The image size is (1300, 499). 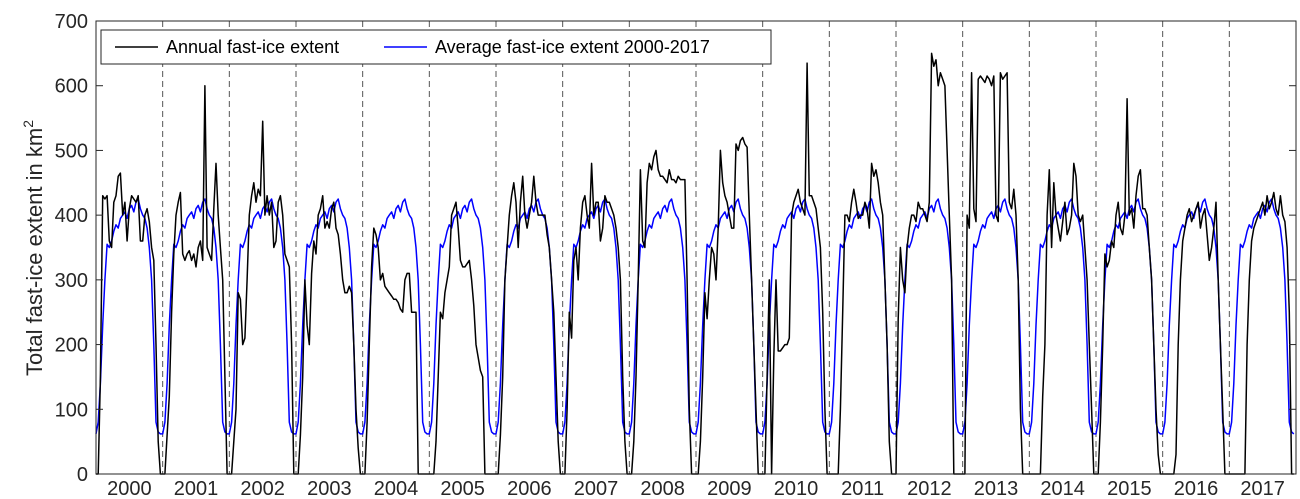 I want to click on y-tick-label: 200, so click(x=71, y=346).